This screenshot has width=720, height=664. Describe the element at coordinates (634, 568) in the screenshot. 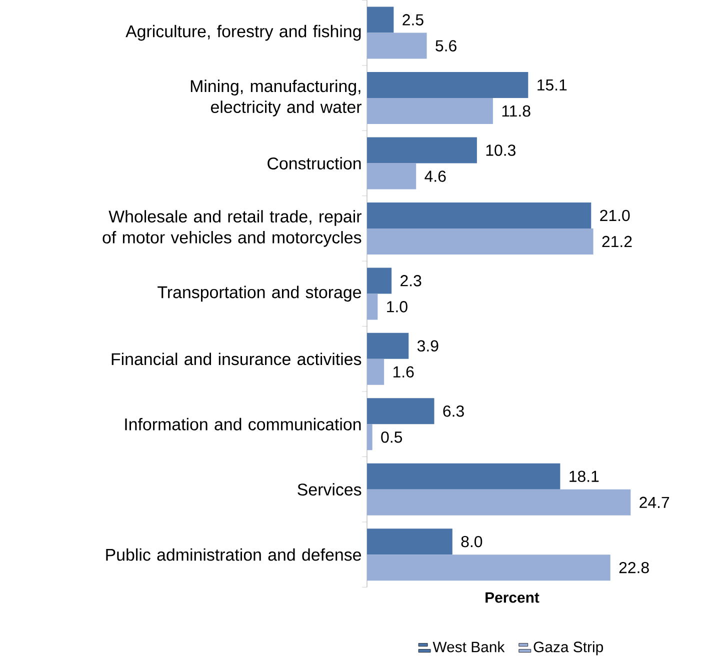

I see `data-label: 22.8` at that location.